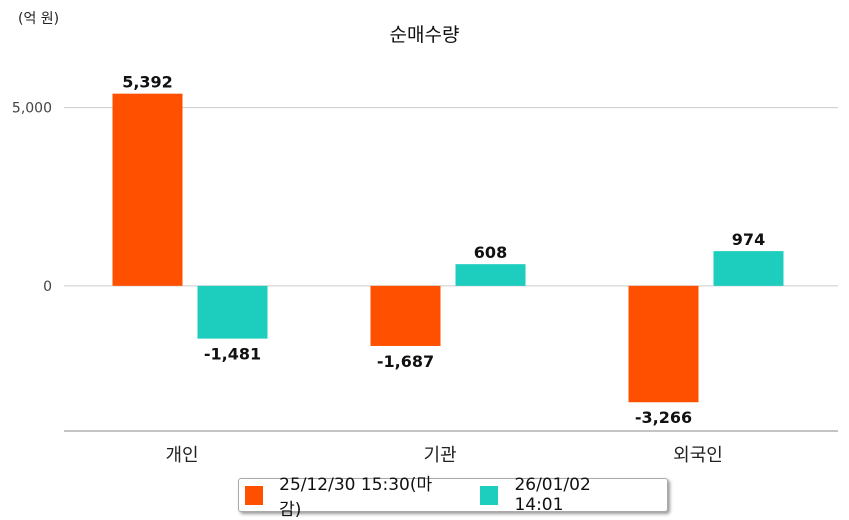 This screenshot has width=849, height=520. I want to click on legend-label-series-2: 26/01/02 14:01, so click(552, 495).